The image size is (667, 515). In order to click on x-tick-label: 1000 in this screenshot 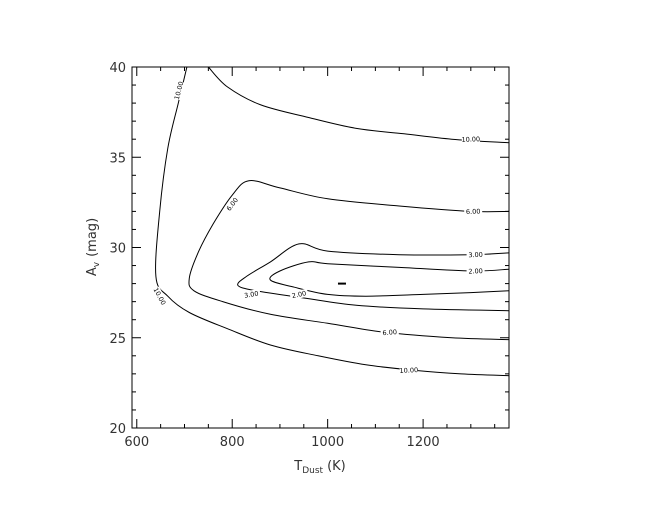, I will do `click(327, 442)`.